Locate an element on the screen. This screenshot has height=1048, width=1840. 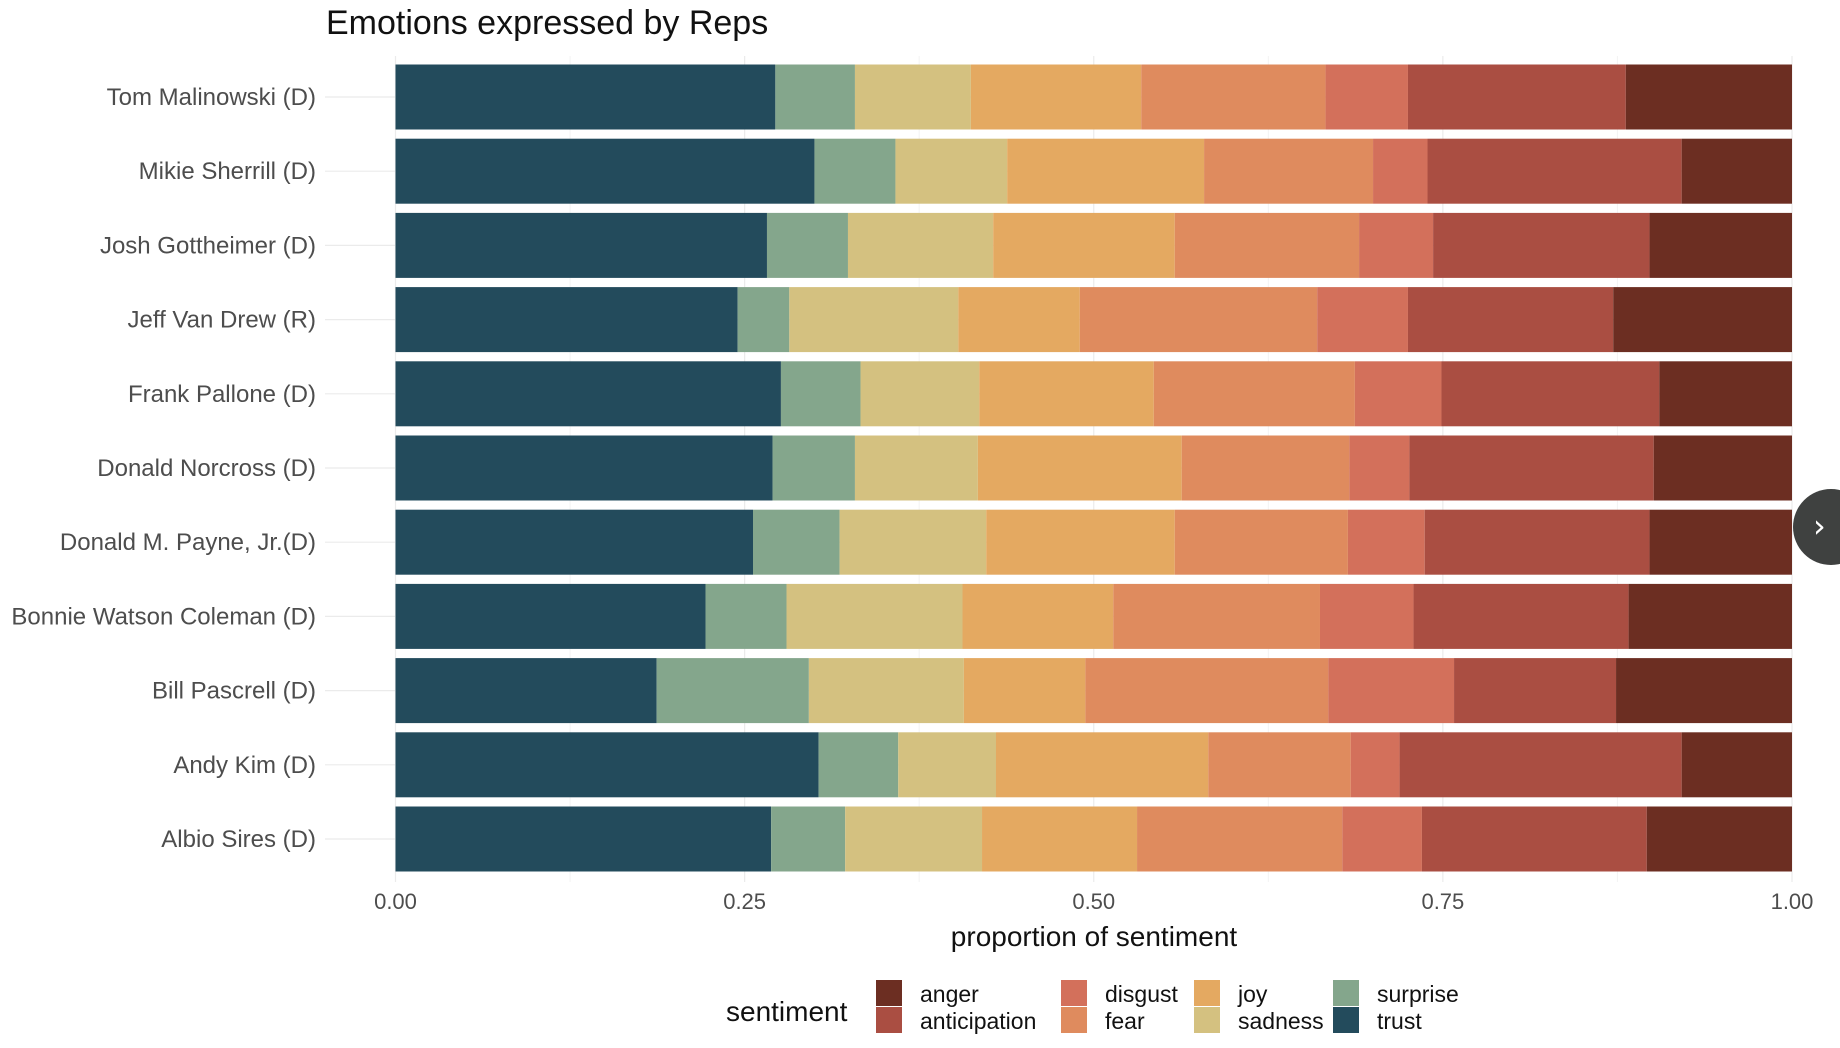
x-tick-label: 1.00 is located at coordinates (1792, 901).